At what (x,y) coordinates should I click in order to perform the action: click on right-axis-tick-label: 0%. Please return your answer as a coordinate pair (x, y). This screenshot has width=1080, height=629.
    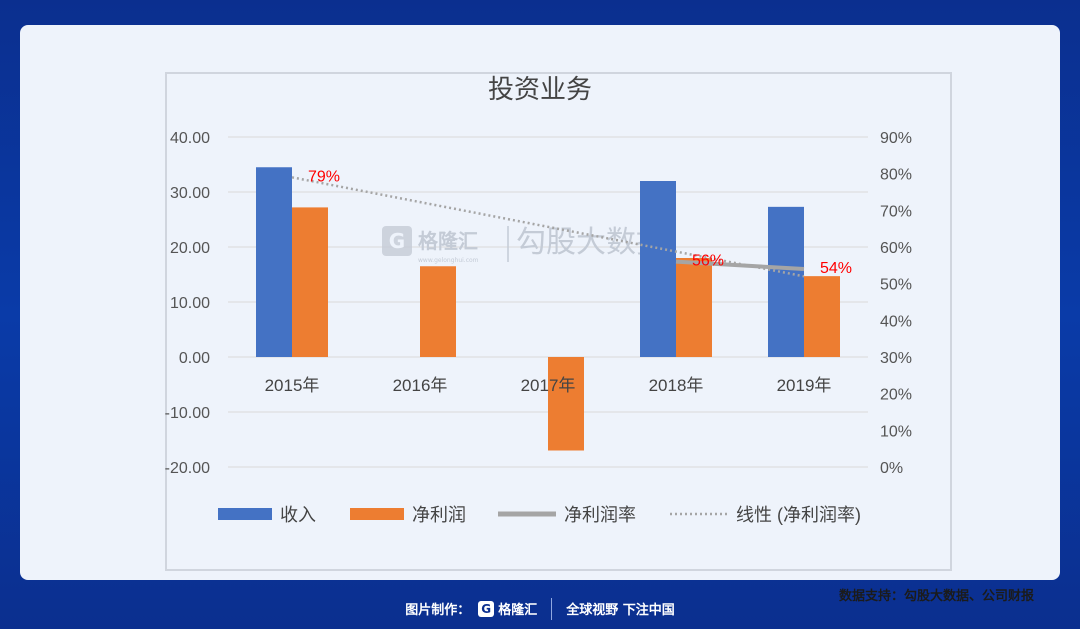
    Looking at the image, I should click on (891, 468).